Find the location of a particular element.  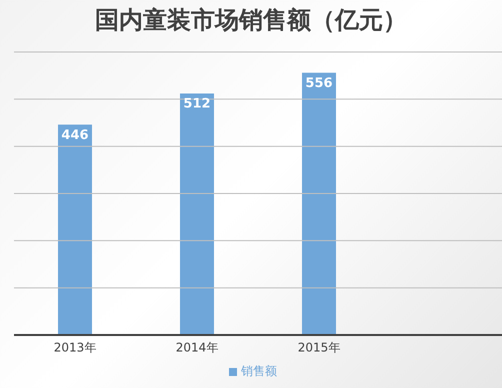

chart-title: 国内童装市场销售额（亿元） is located at coordinates (251, 20).